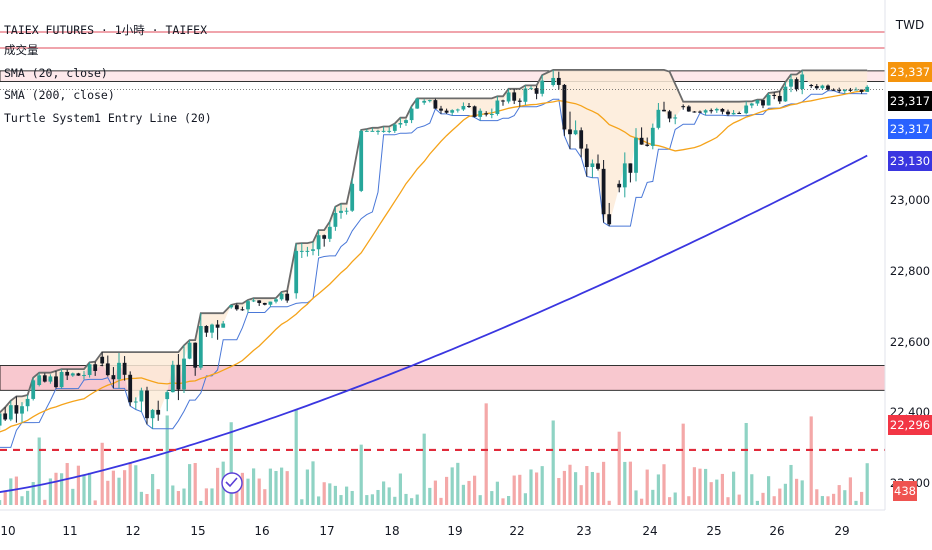  Describe the element at coordinates (59, 95) in the screenshot. I see `legend-sma200: SMA (200, close)` at that location.